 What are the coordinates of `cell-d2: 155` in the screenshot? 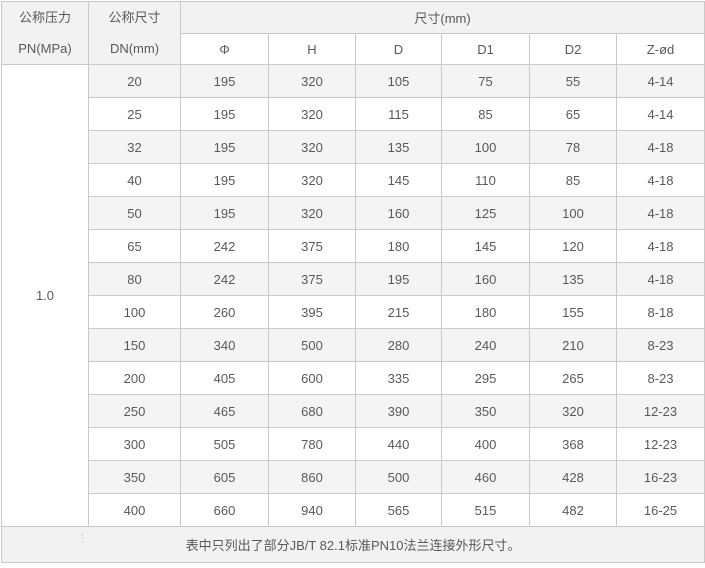 It's located at (573, 312).